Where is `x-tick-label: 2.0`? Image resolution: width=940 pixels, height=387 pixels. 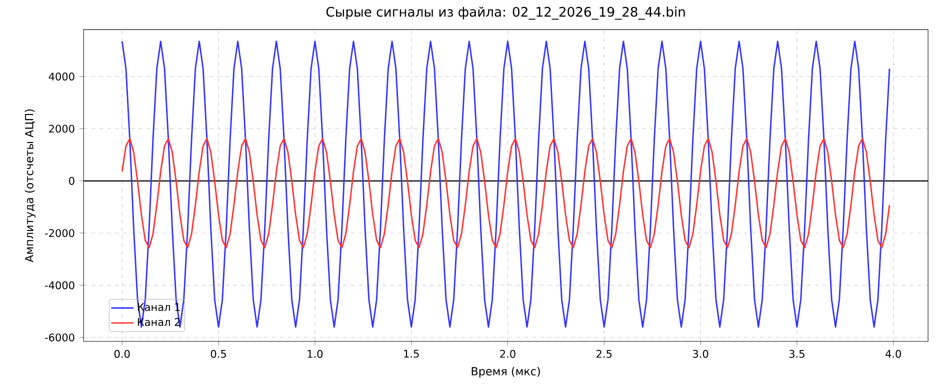 x-tick-label: 2.0 is located at coordinates (508, 354).